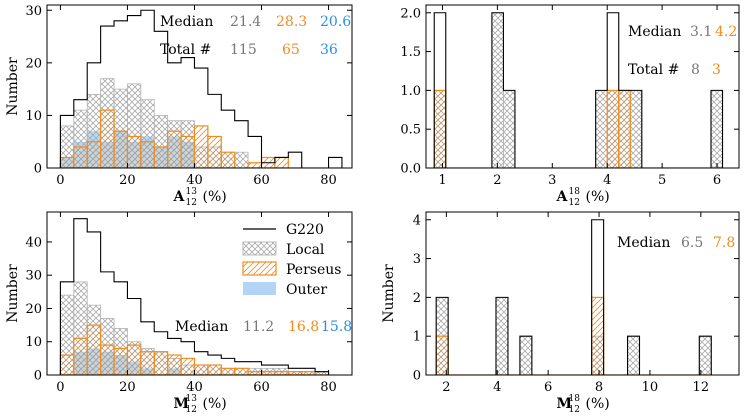  Describe the element at coordinates (662, 180) in the screenshot. I see `x-tick-label: 5` at that location.